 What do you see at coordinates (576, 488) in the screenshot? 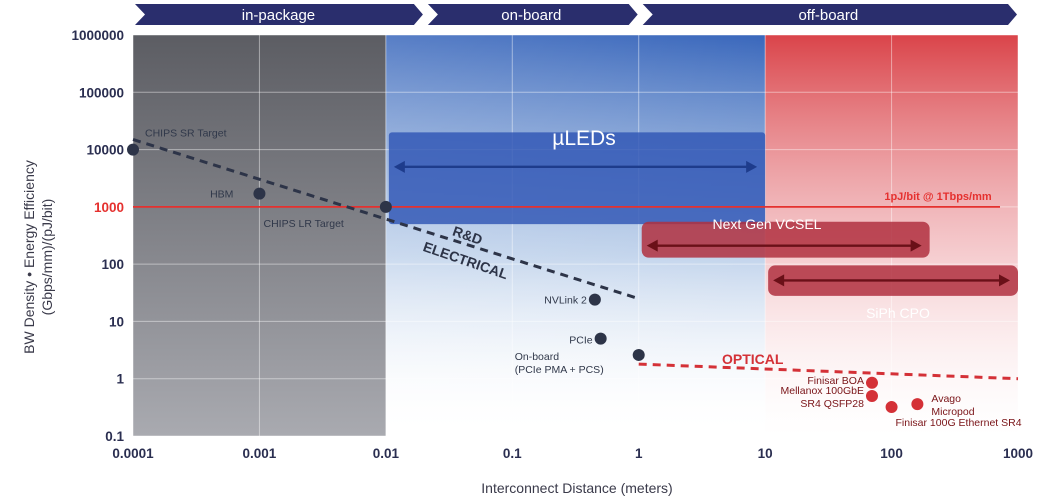
I see `x-axis-title: Interconnect Distance (meters)` at bounding box center [576, 488].